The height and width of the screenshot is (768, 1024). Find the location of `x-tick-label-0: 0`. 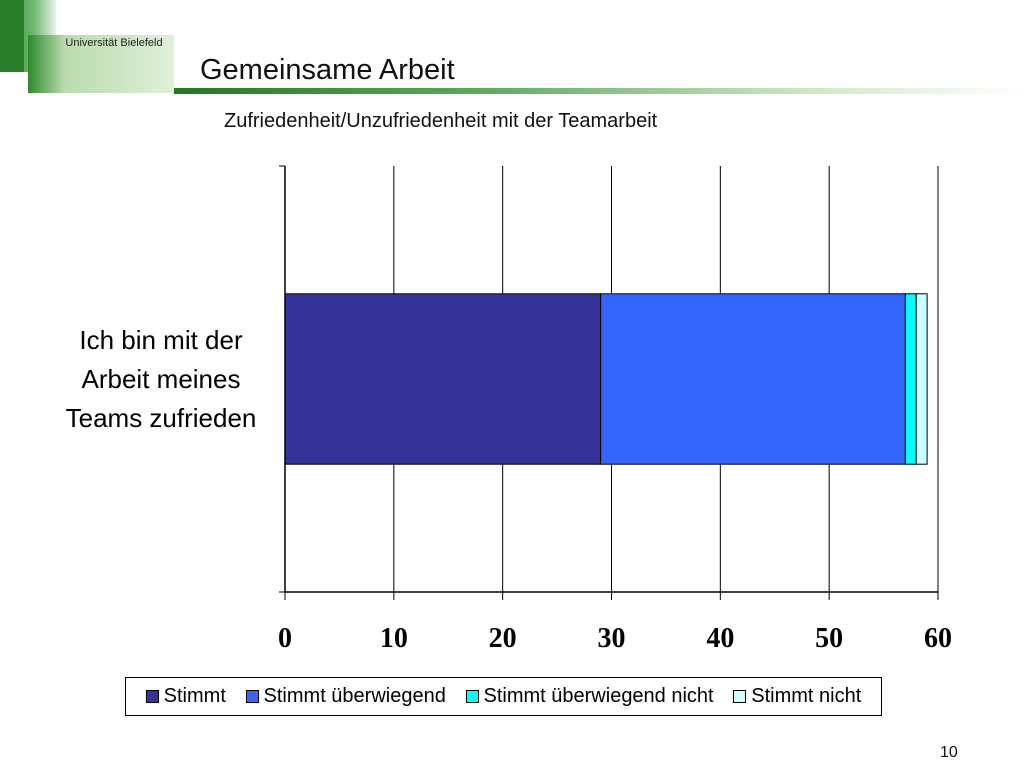

x-tick-label-0: 0 is located at coordinates (285, 638).